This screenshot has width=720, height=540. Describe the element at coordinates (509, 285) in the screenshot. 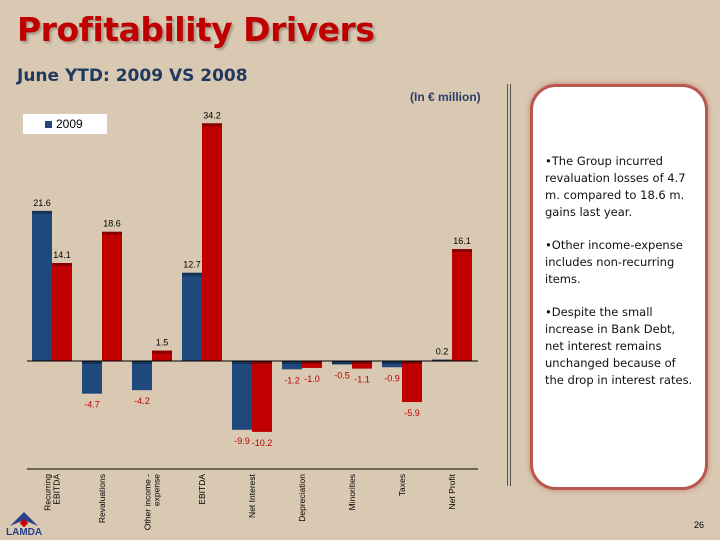

I see `divider-line` at that location.